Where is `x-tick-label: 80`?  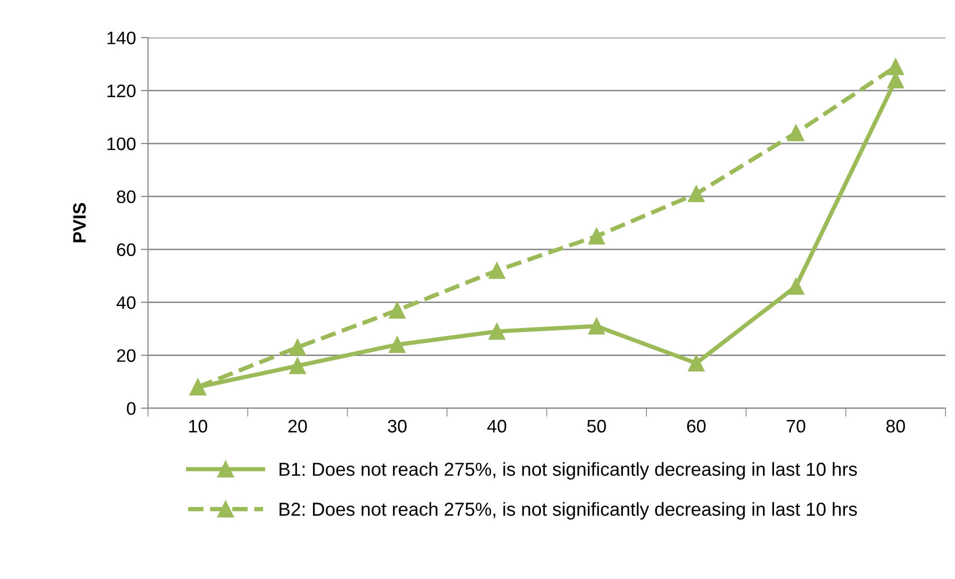 x-tick-label: 80 is located at coordinates (895, 426).